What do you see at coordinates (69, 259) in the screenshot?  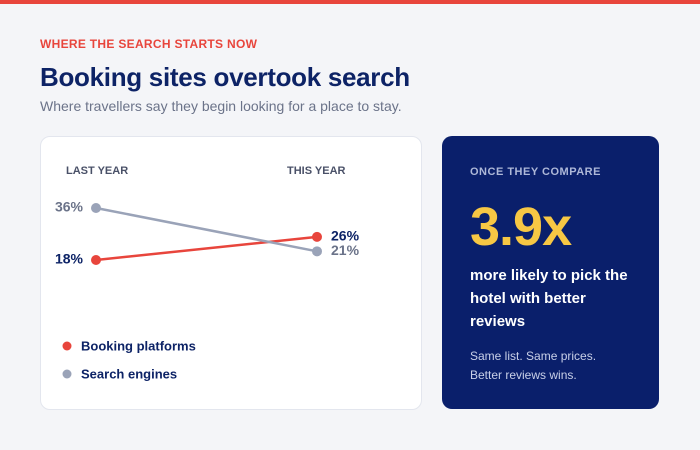 I see `value-label: 18%` at bounding box center [69, 259].